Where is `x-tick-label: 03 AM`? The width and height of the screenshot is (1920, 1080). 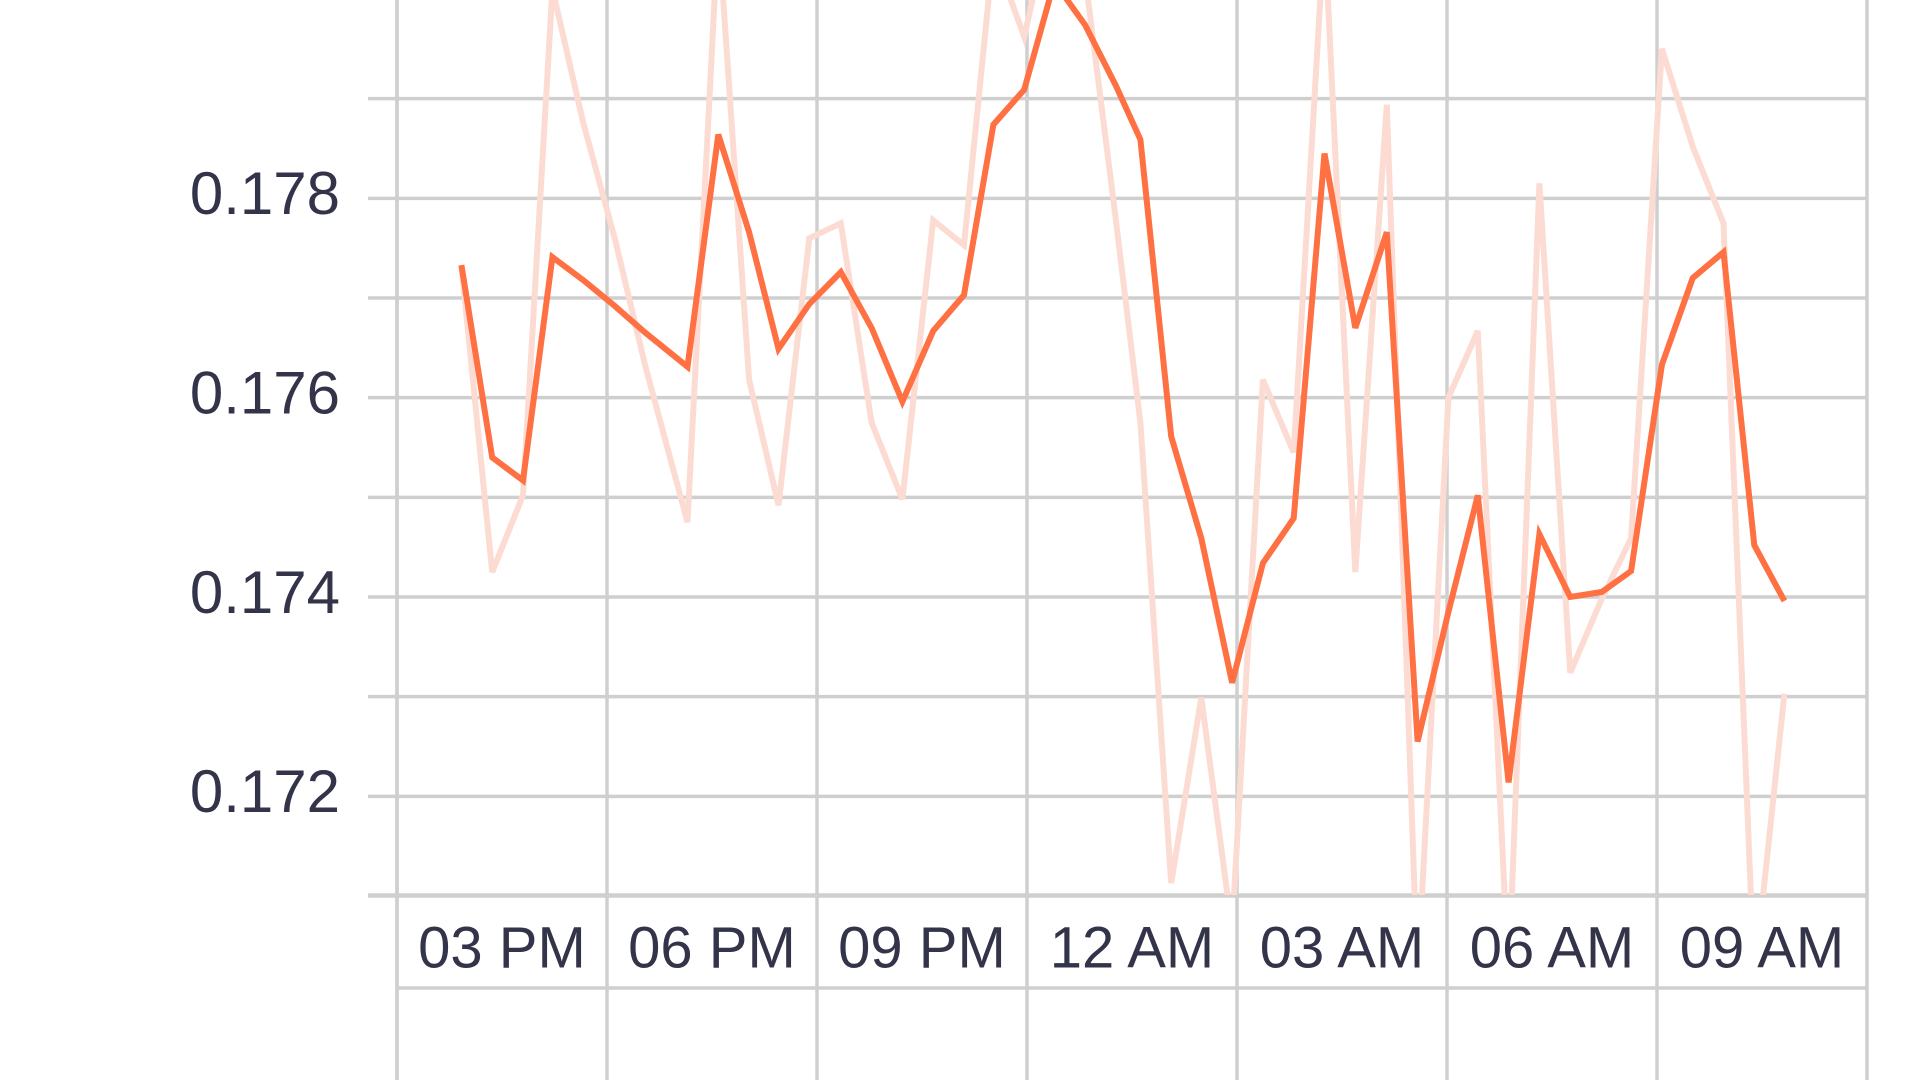
x-tick-label: 03 AM is located at coordinates (1342, 947).